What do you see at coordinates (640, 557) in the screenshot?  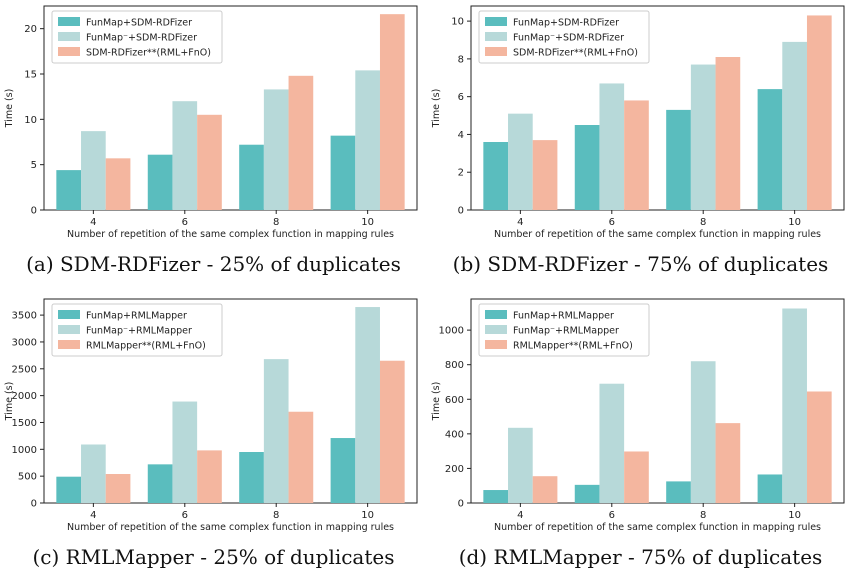 I see `caption-d: (d) RMLMapper - 75% of duplicates` at bounding box center [640, 557].